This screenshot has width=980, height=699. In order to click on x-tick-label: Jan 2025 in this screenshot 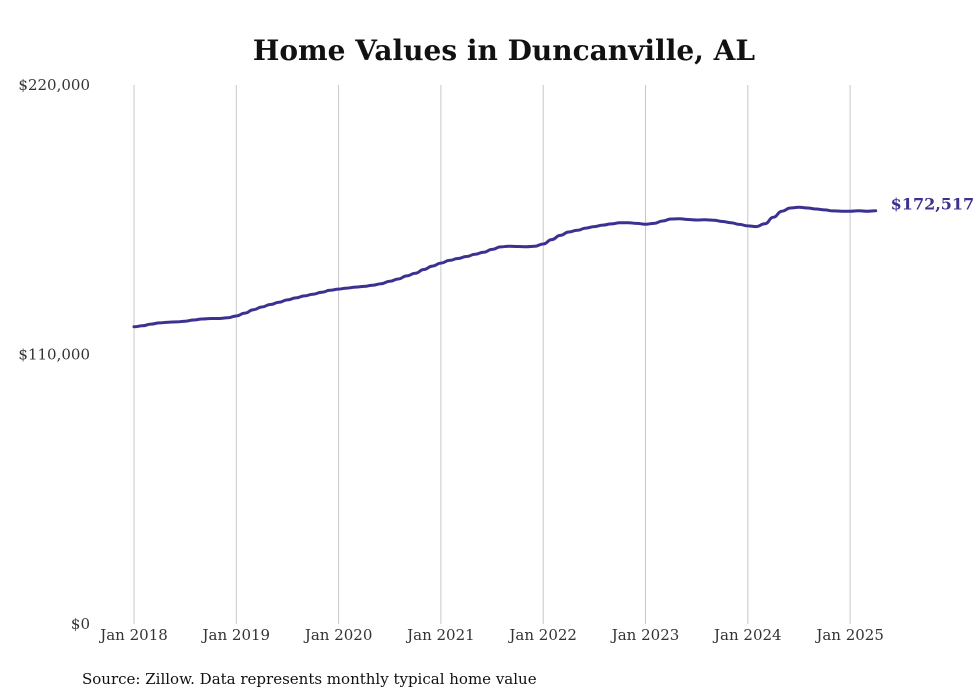, I will do `click(849, 635)`.